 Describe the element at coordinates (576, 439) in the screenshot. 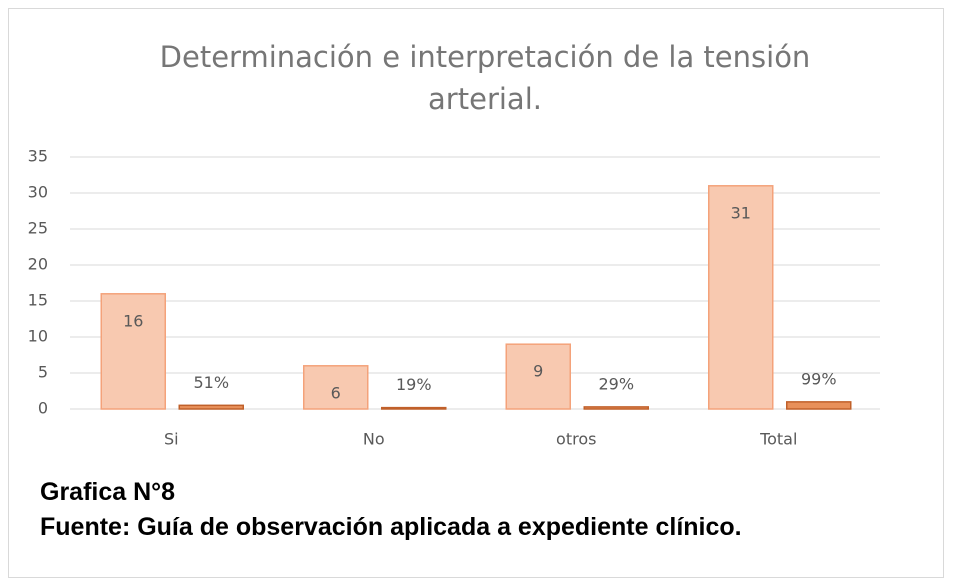

I see `x-tick-label: otros` at that location.